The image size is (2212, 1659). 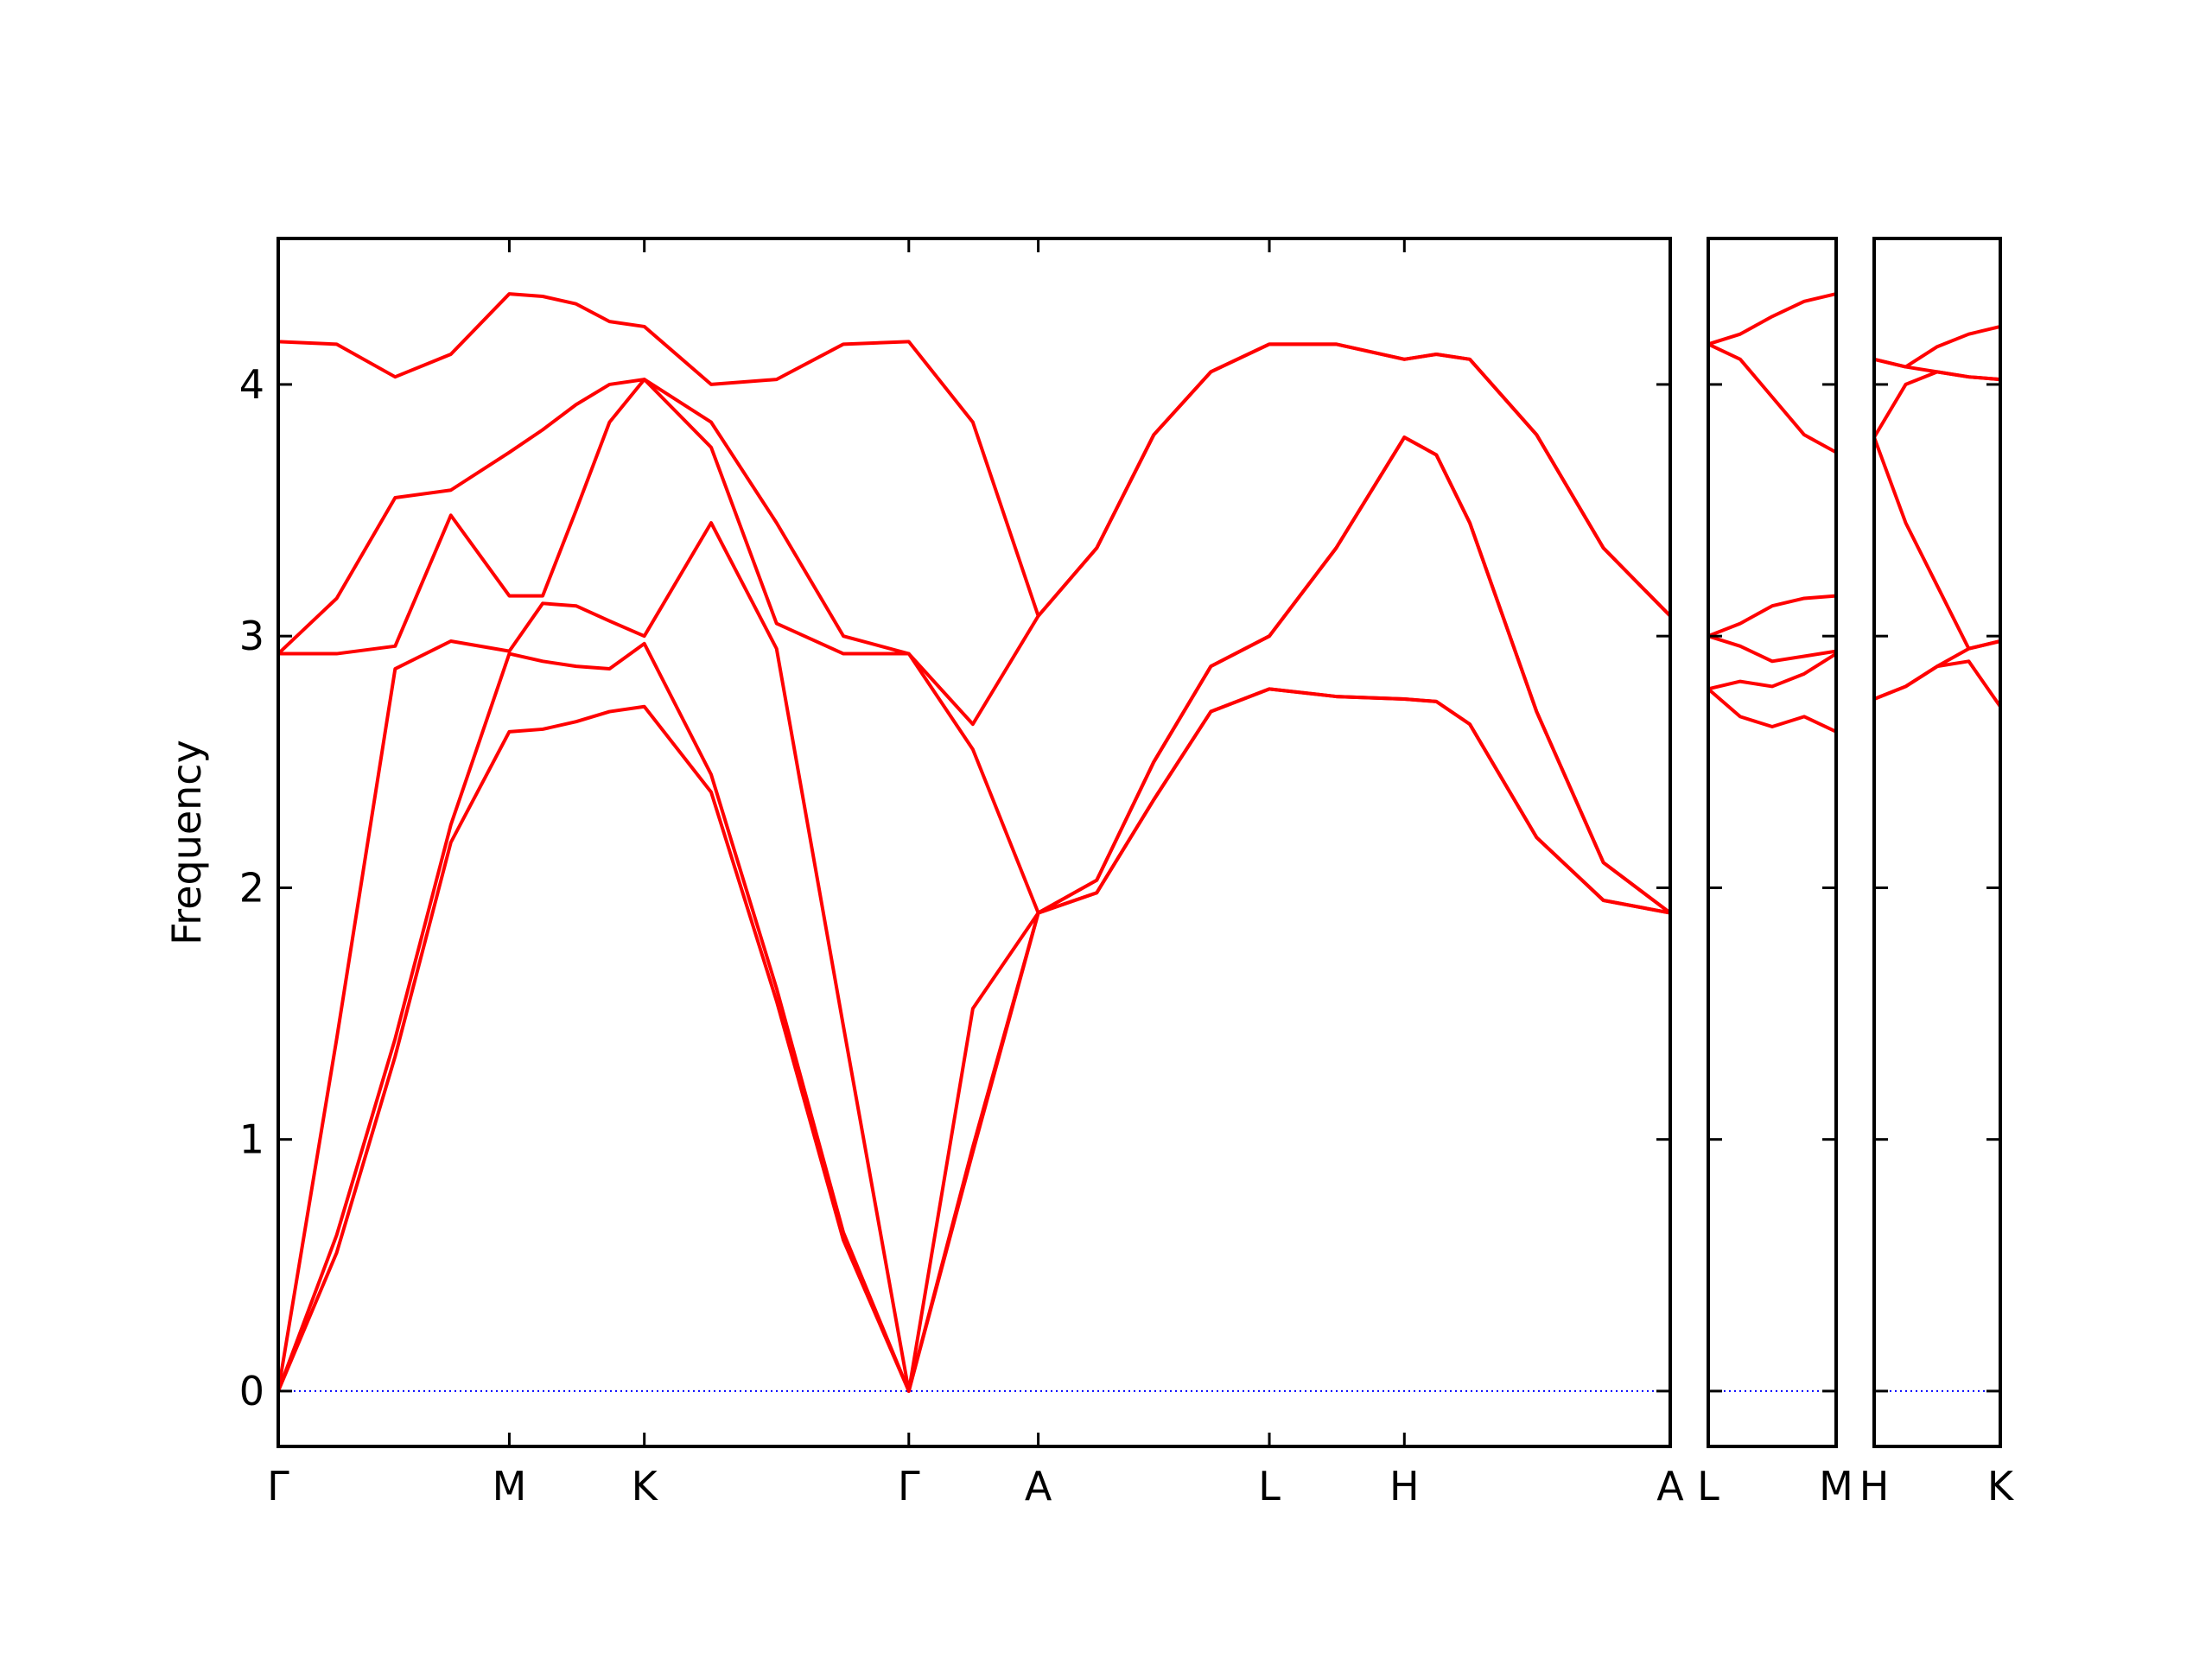 What do you see at coordinates (251, 636) in the screenshot?
I see `y-tick-label: 3` at bounding box center [251, 636].